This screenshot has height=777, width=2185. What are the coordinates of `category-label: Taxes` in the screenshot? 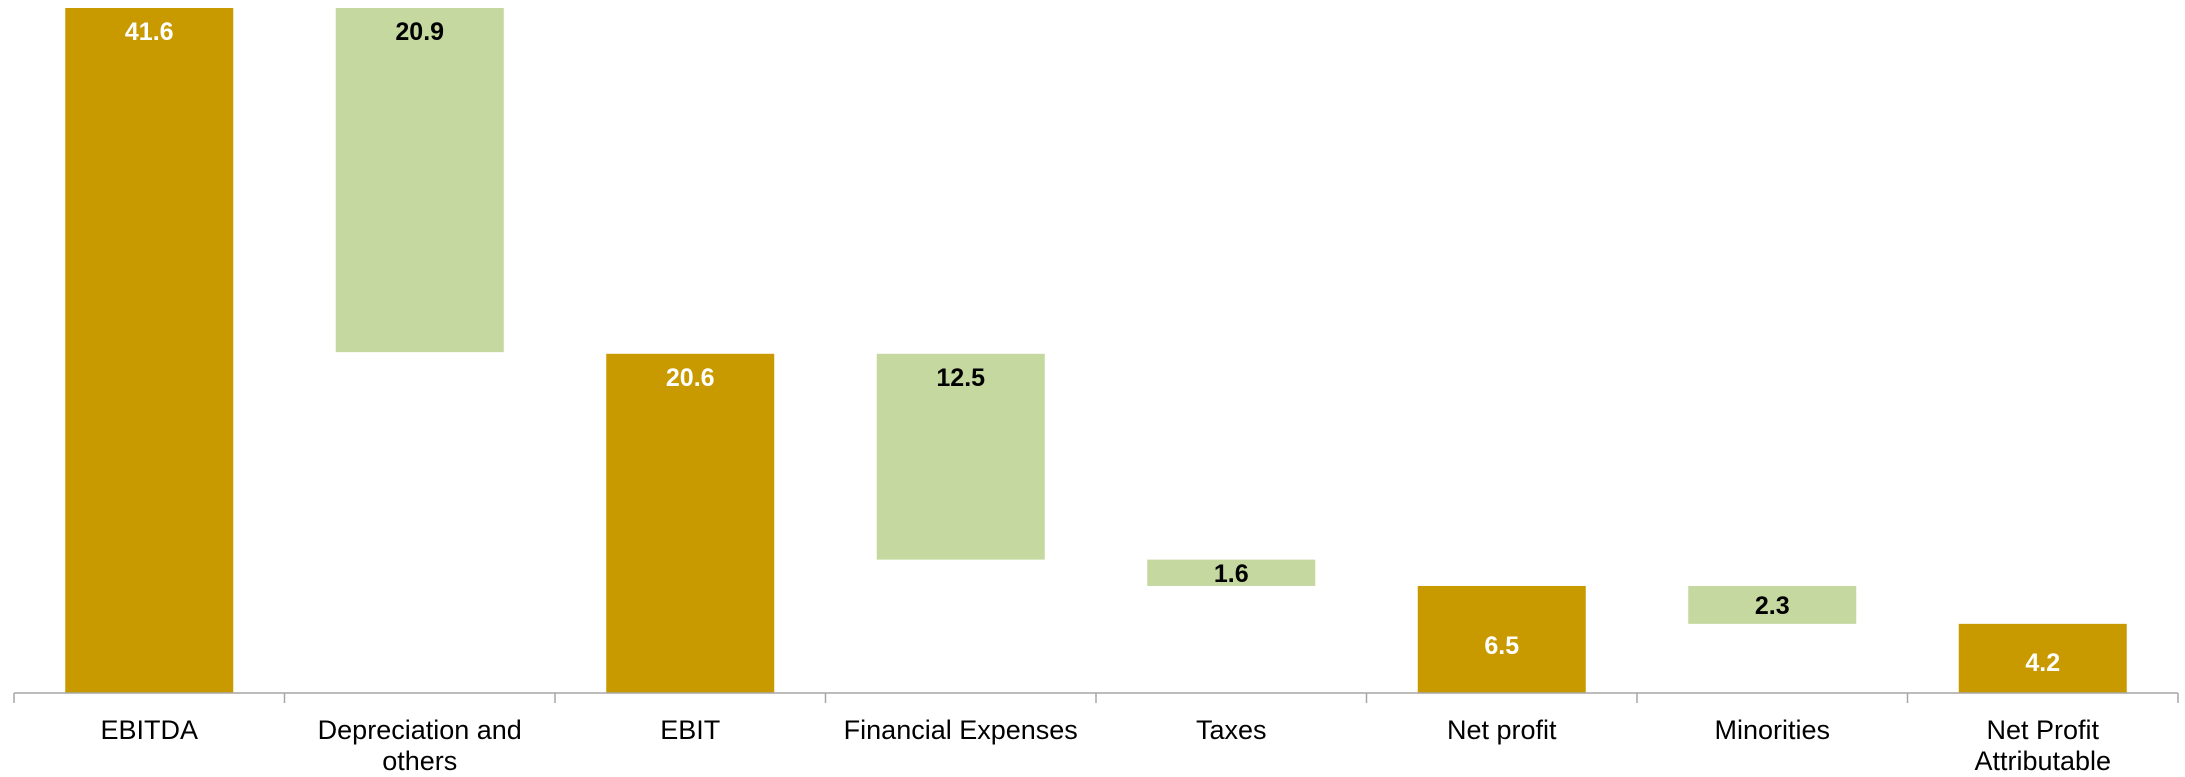 It's located at (1231, 730).